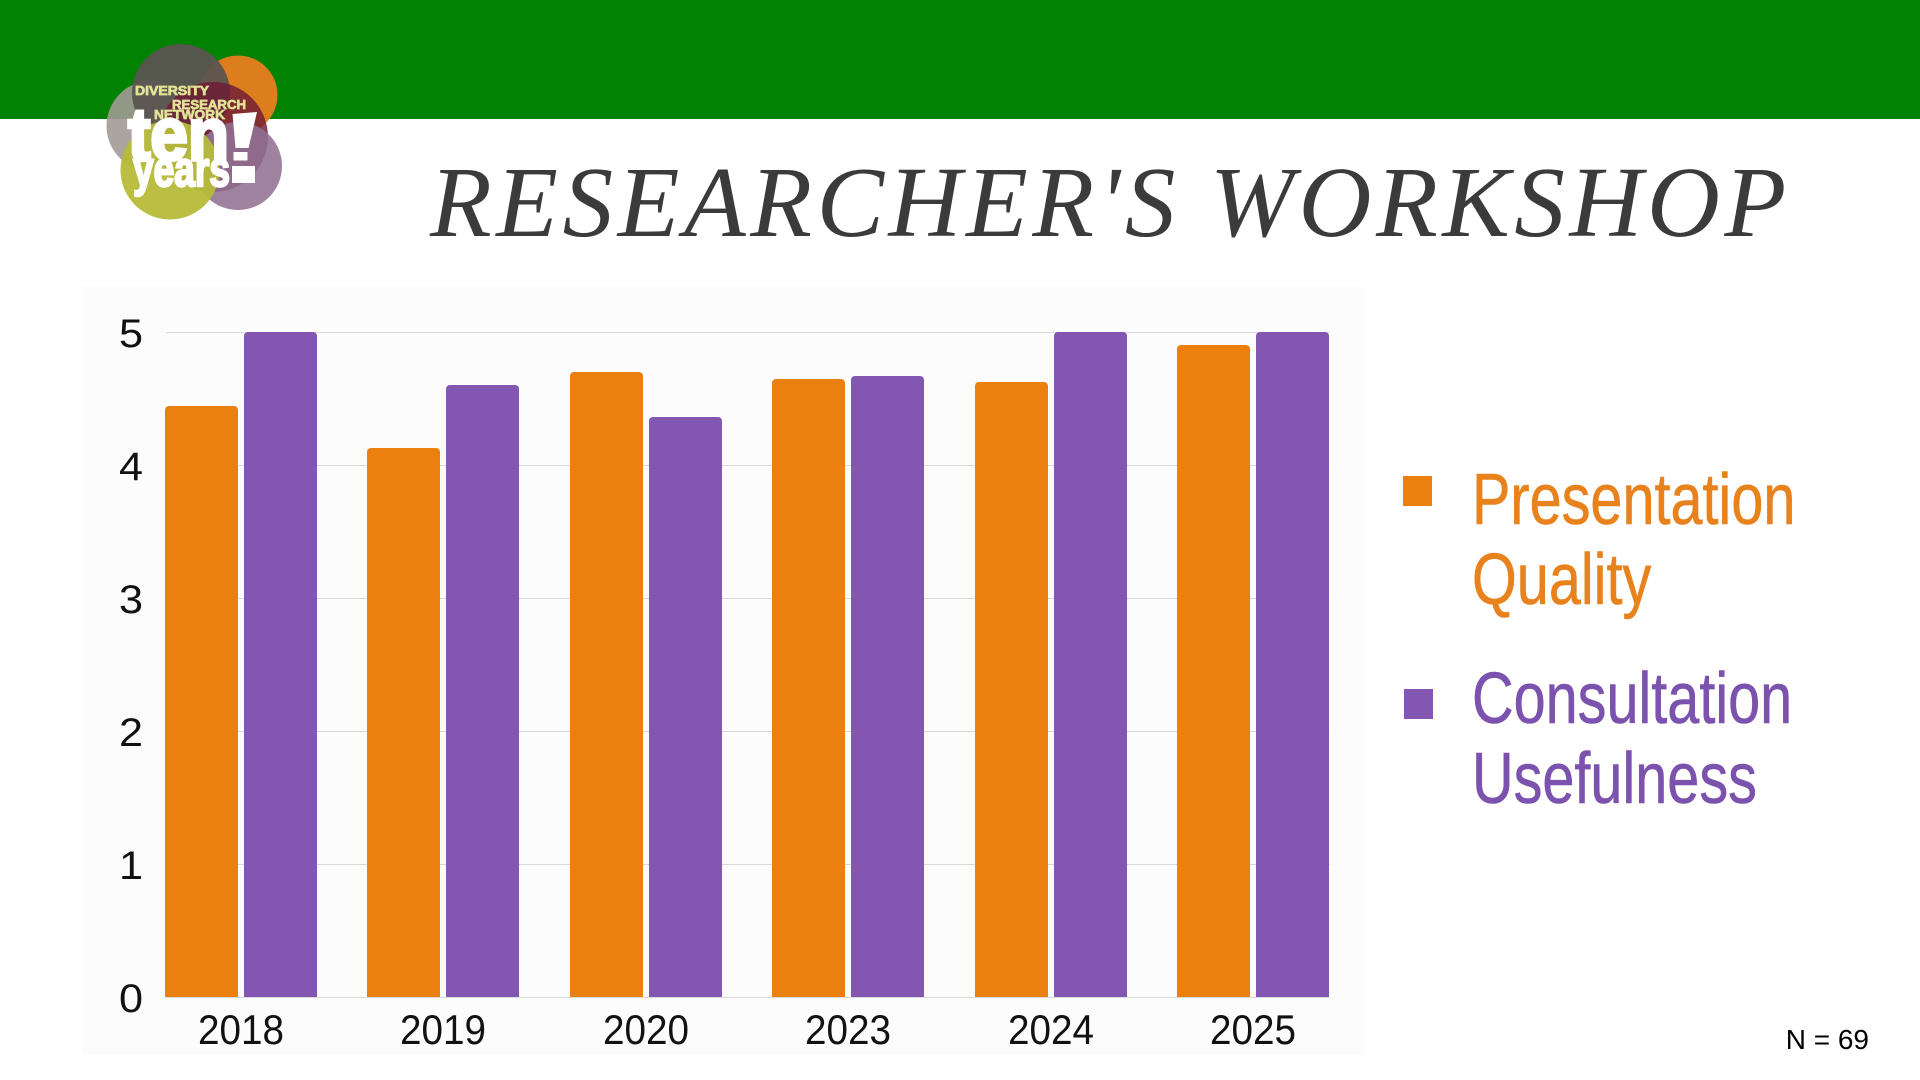  Describe the element at coordinates (178, 134) in the screenshot. I see `svg-text: ten` at that location.